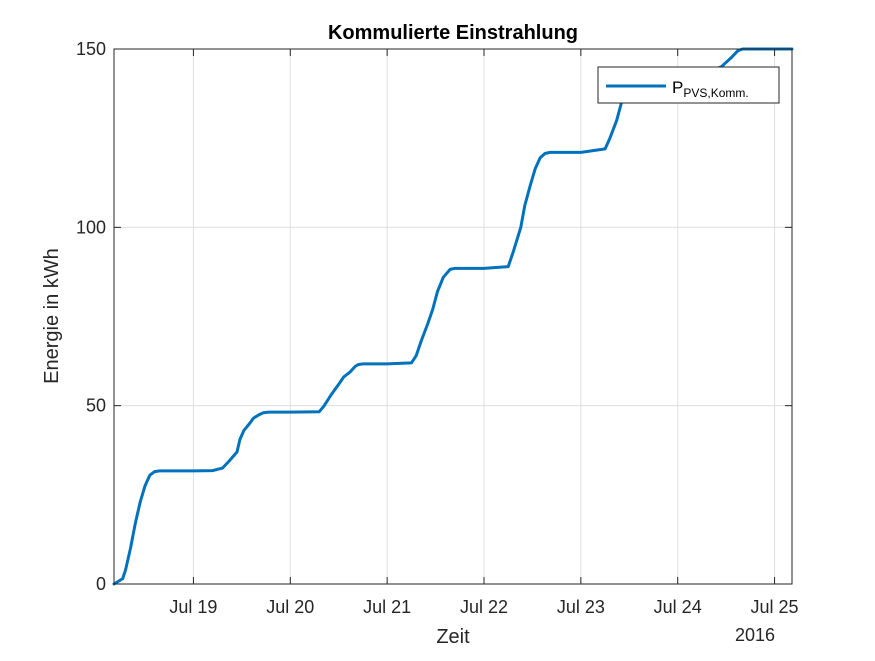 The height and width of the screenshot is (661, 875). I want to click on legend-entry-label: PPVS,Komm., so click(710, 89).